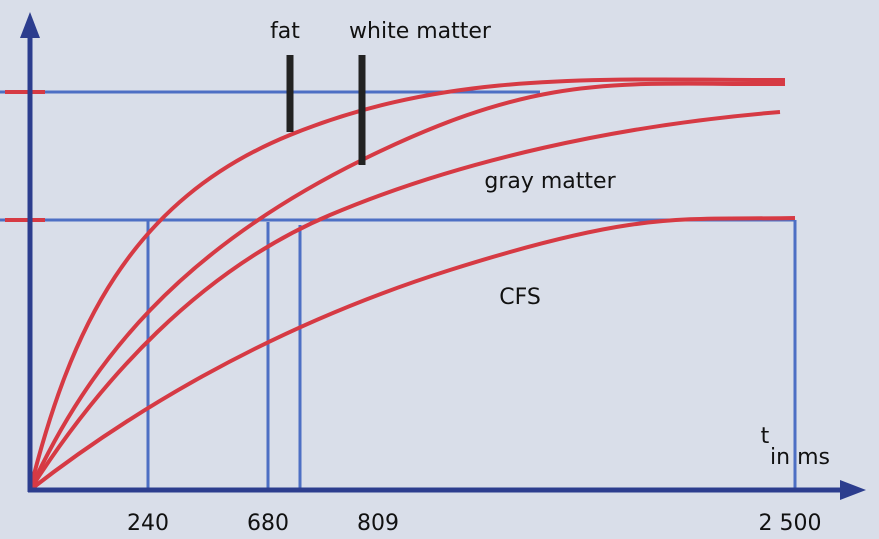 The image size is (879, 539). Describe the element at coordinates (550, 181) in the screenshot. I see `label: gray matter` at that location.